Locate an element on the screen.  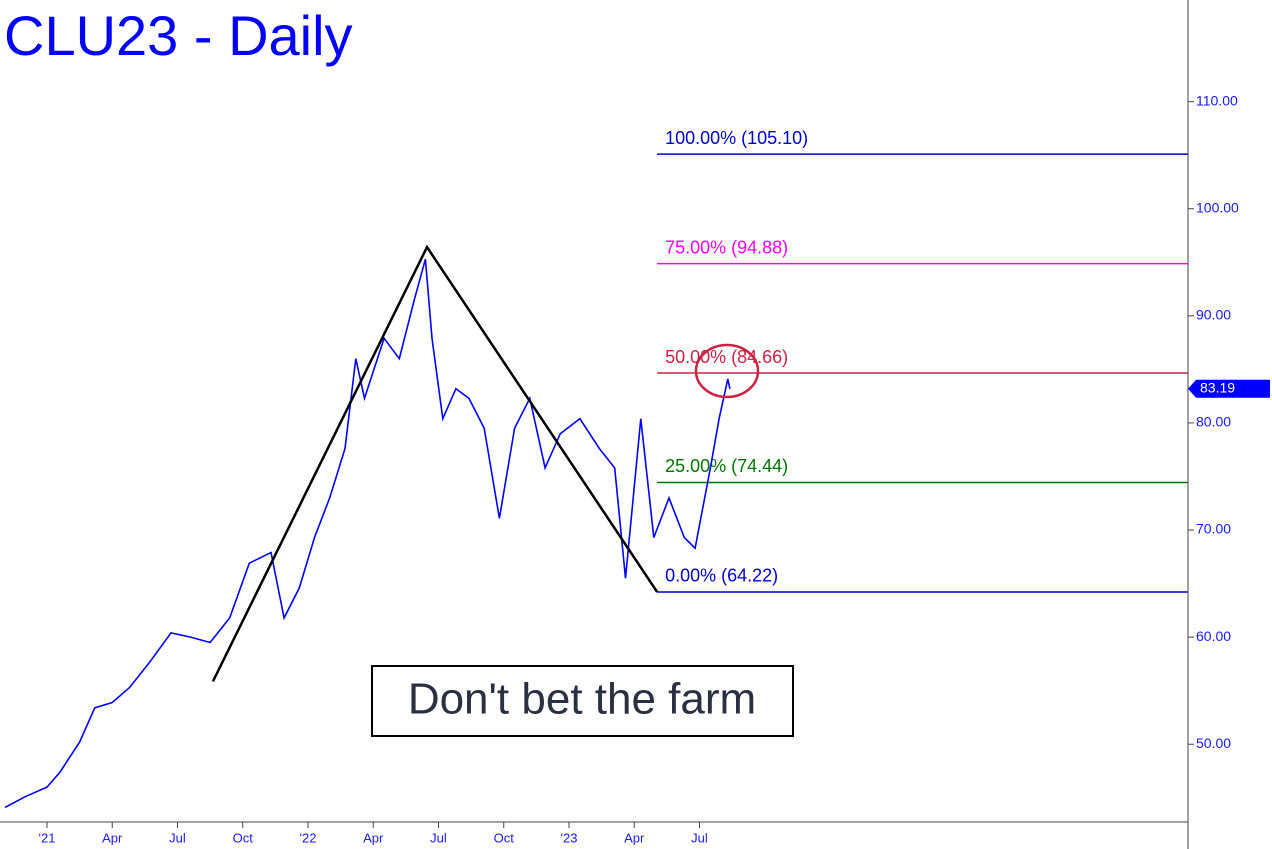
highlight-circle is located at coordinates (727, 371).